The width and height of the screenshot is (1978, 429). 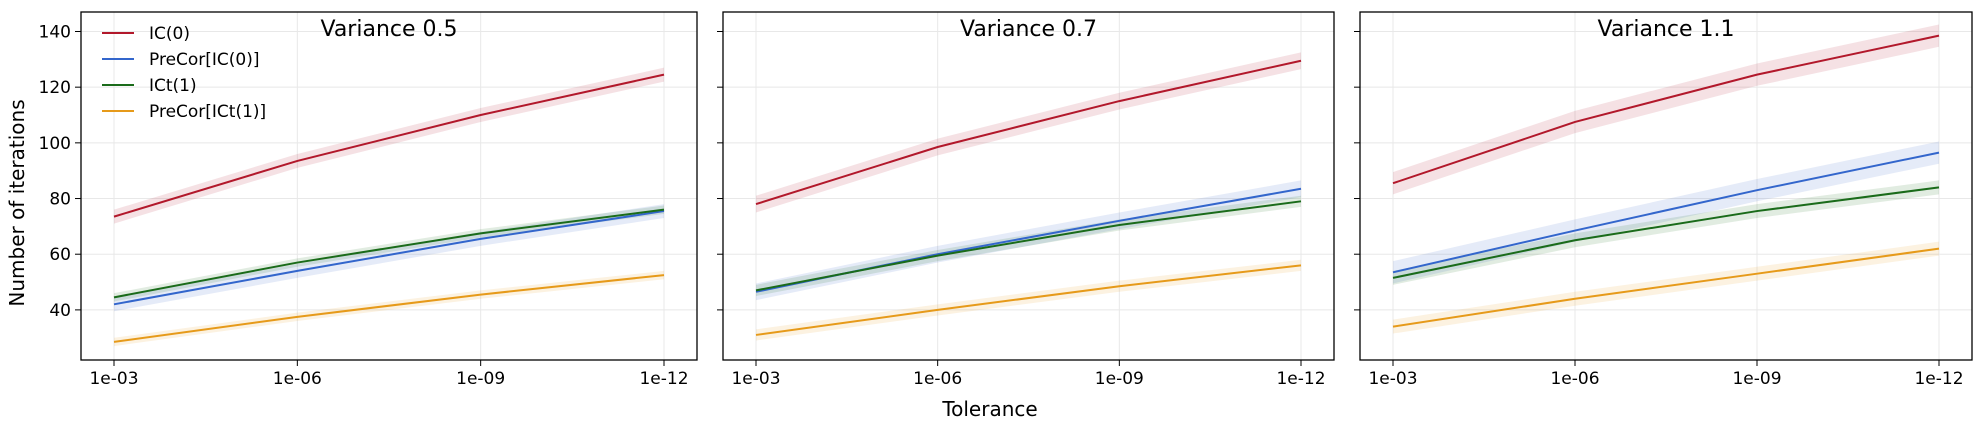 I want to click on y-tick-label: 80, so click(x=60, y=200).